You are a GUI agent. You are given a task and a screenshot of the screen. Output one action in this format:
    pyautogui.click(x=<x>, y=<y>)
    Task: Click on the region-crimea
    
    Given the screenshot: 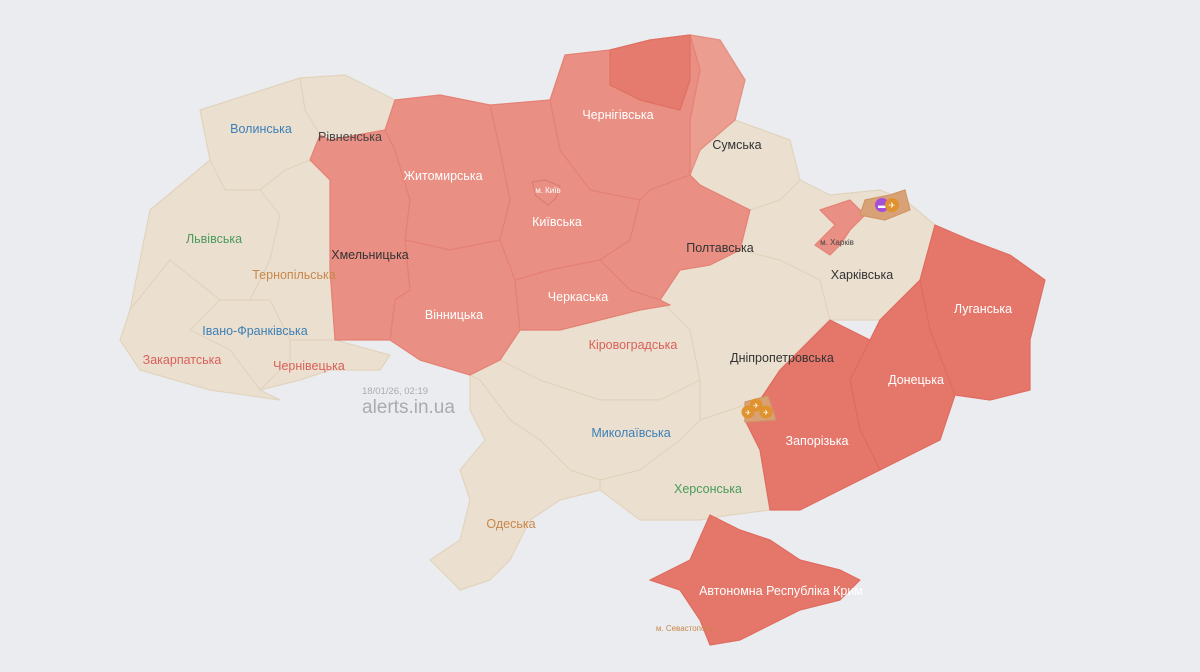 What is the action you would take?
    pyautogui.click(x=755, y=580)
    